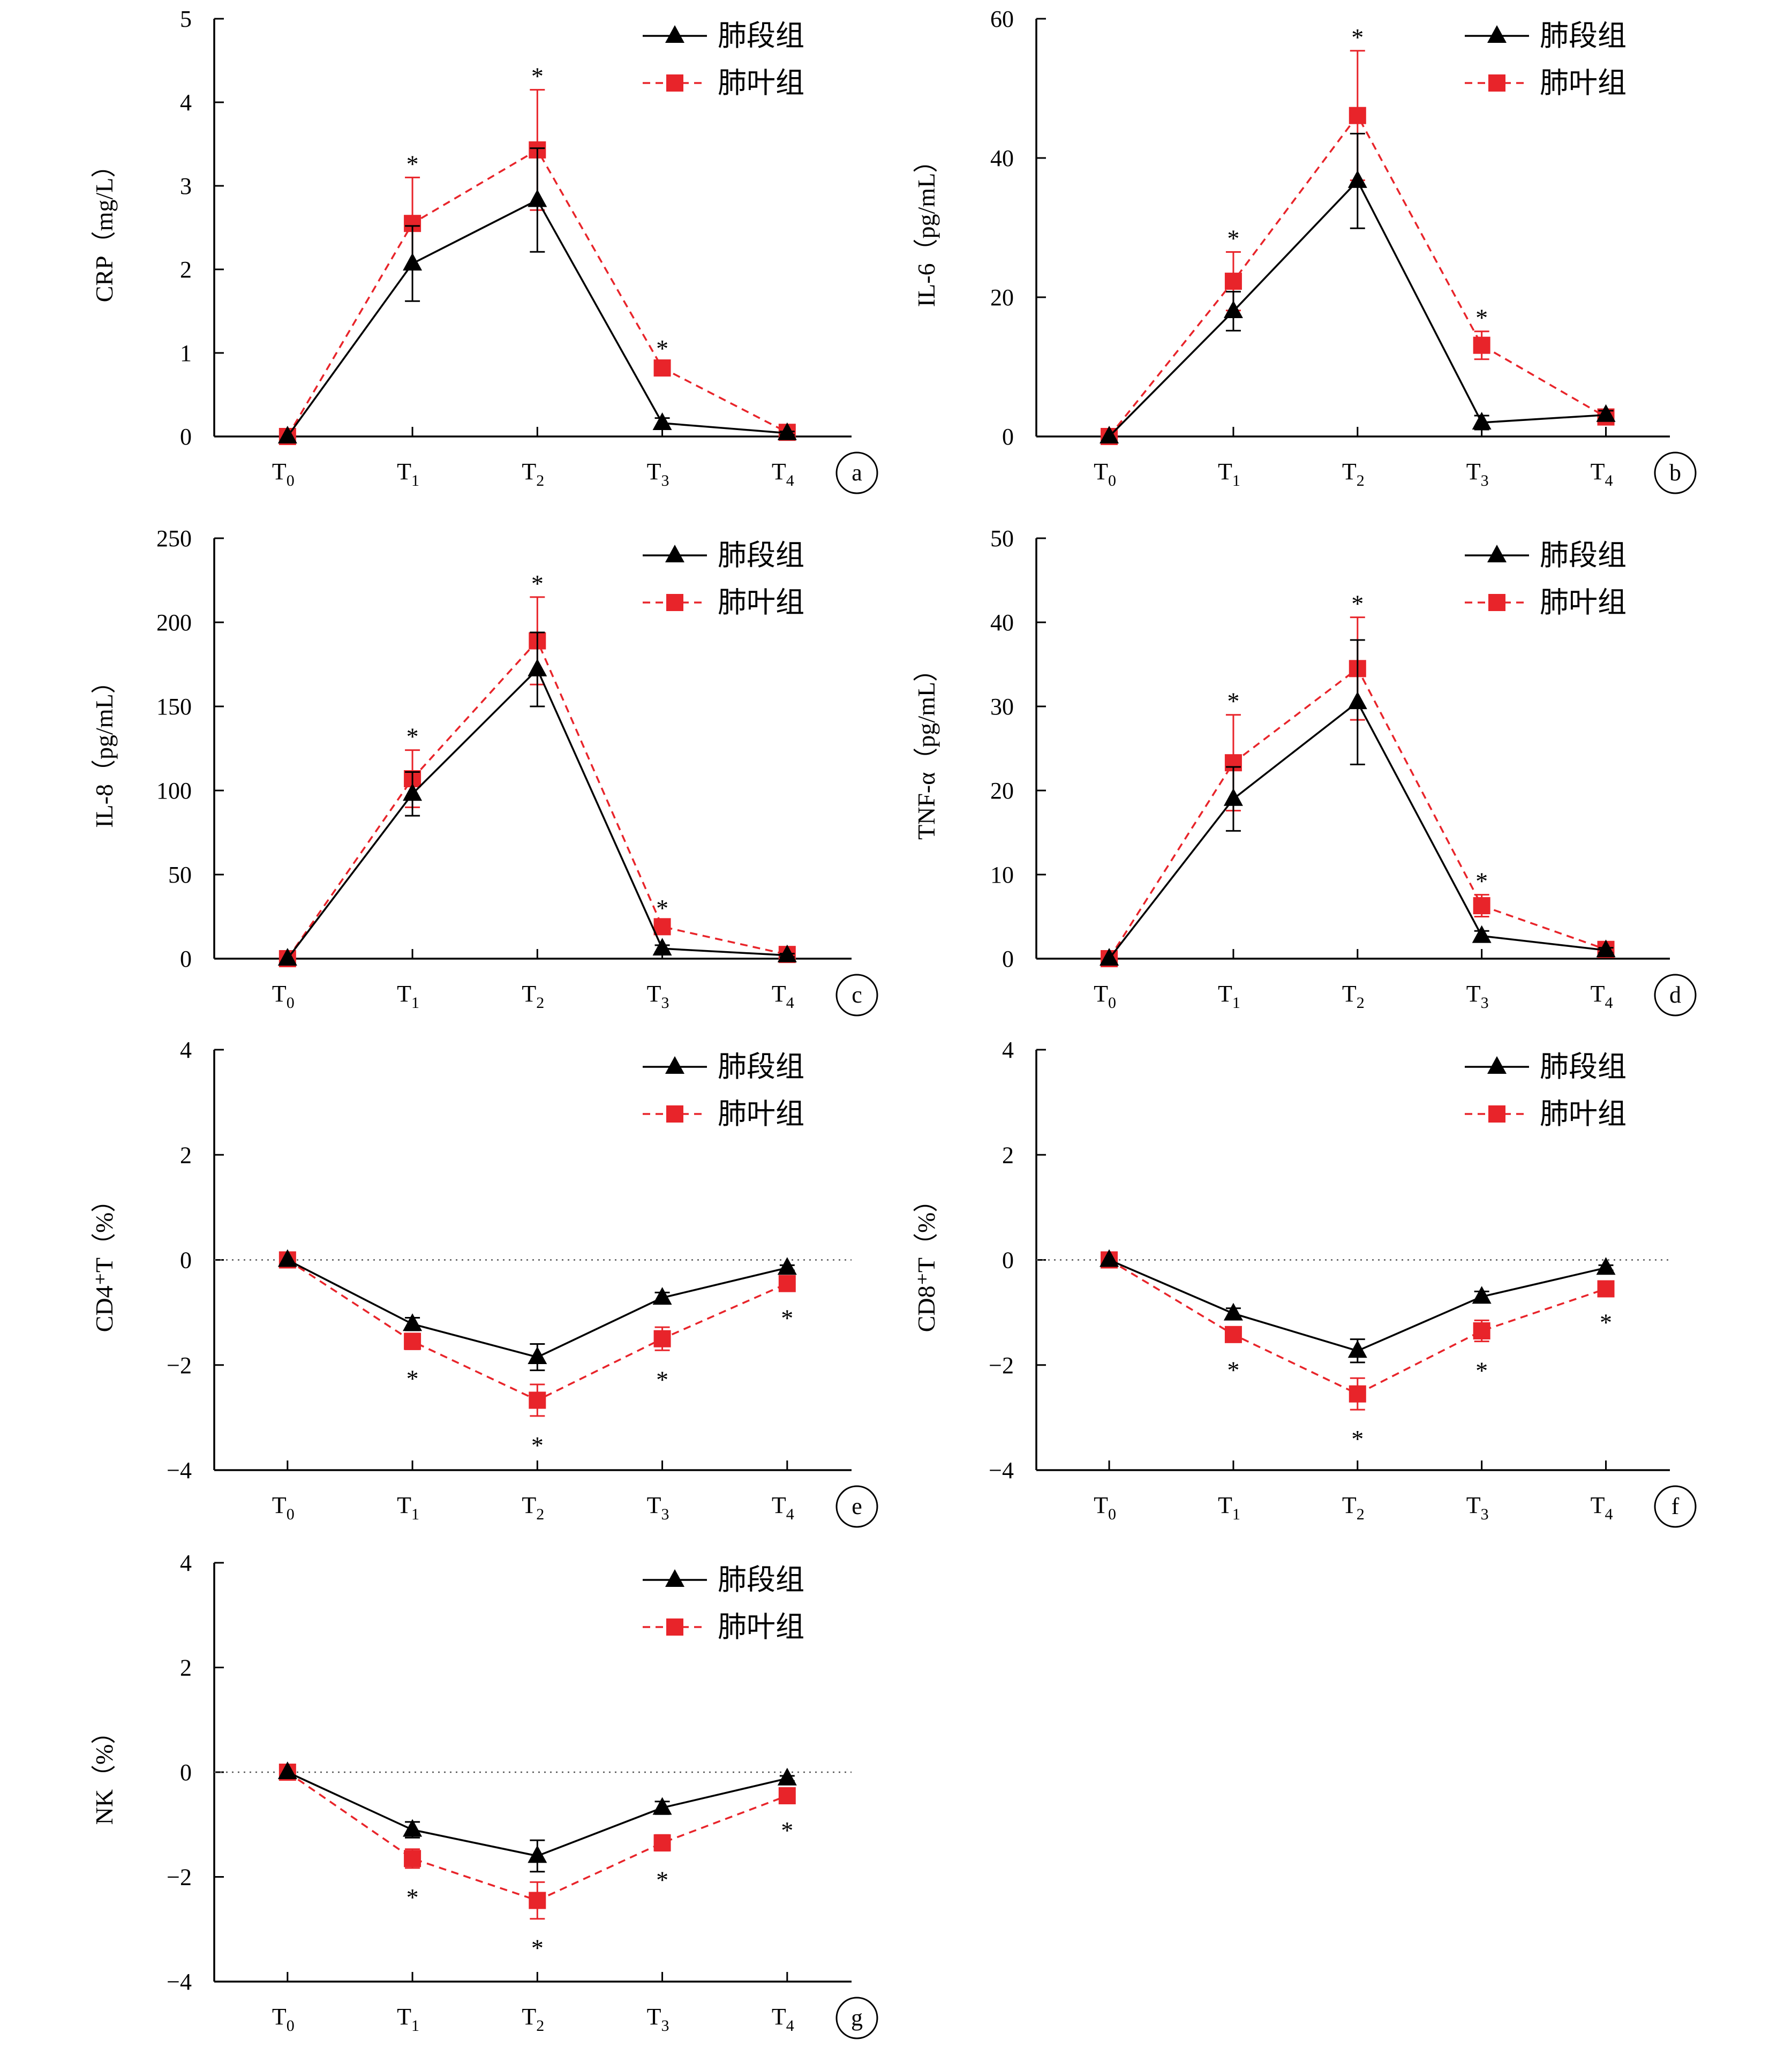  What do you see at coordinates (1001, 1470) in the screenshot?
I see `y-tick-label: −4` at bounding box center [1001, 1470].